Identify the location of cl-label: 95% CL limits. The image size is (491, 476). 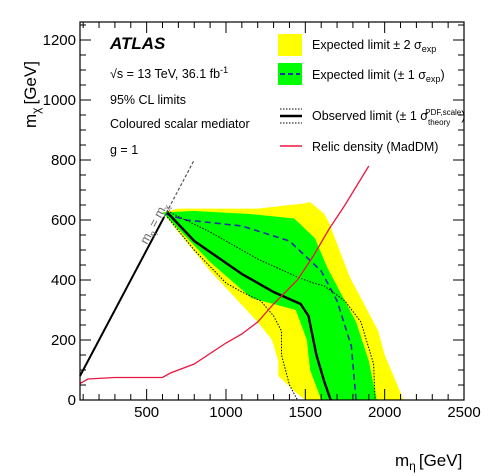
(148, 100).